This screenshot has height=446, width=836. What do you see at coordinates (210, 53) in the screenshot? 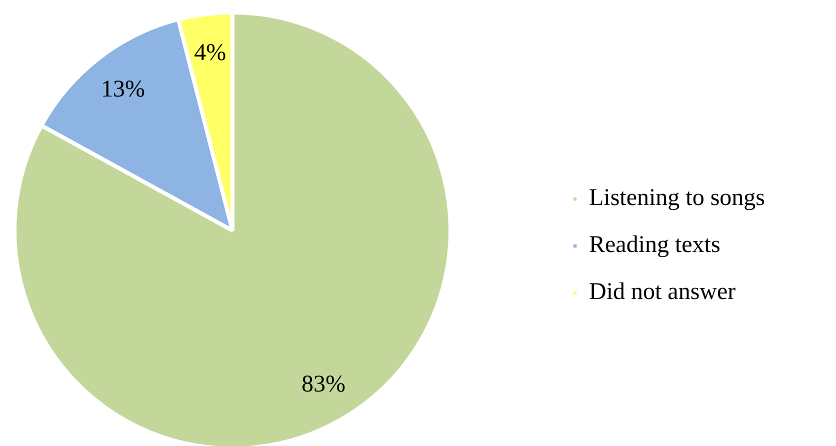
I see `data-label: 4%` at bounding box center [210, 53].